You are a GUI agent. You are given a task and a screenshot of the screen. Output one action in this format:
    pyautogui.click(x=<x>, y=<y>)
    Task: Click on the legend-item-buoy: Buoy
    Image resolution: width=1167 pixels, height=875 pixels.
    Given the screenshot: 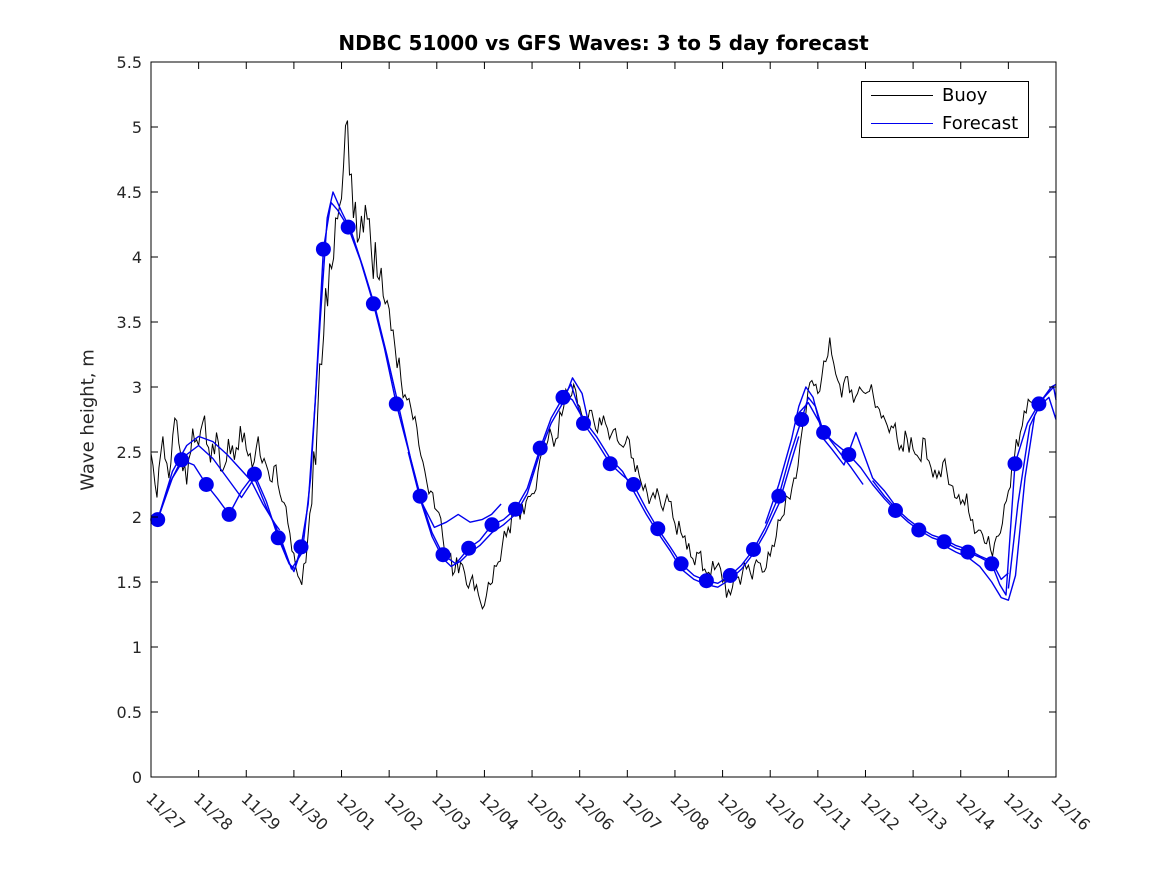 What is the action you would take?
    pyautogui.click(x=949, y=96)
    